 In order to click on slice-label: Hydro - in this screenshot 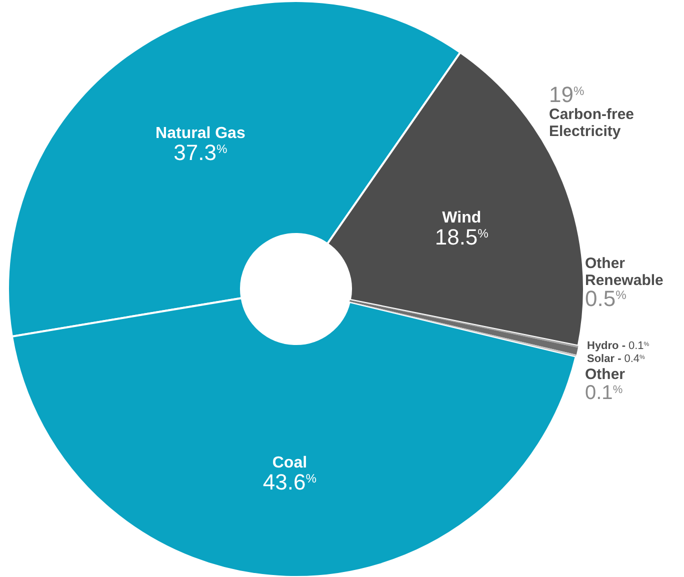, I will do `click(606, 346)`.